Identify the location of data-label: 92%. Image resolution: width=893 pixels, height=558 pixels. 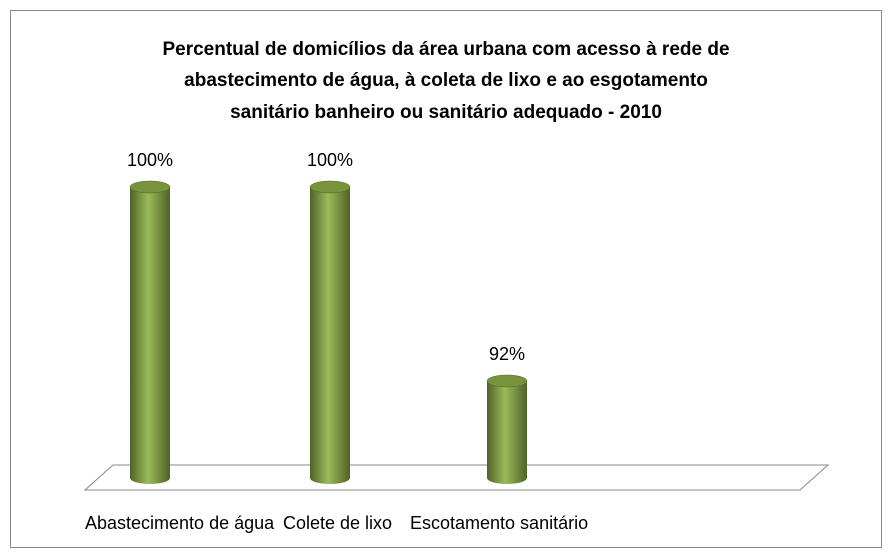
(507, 354).